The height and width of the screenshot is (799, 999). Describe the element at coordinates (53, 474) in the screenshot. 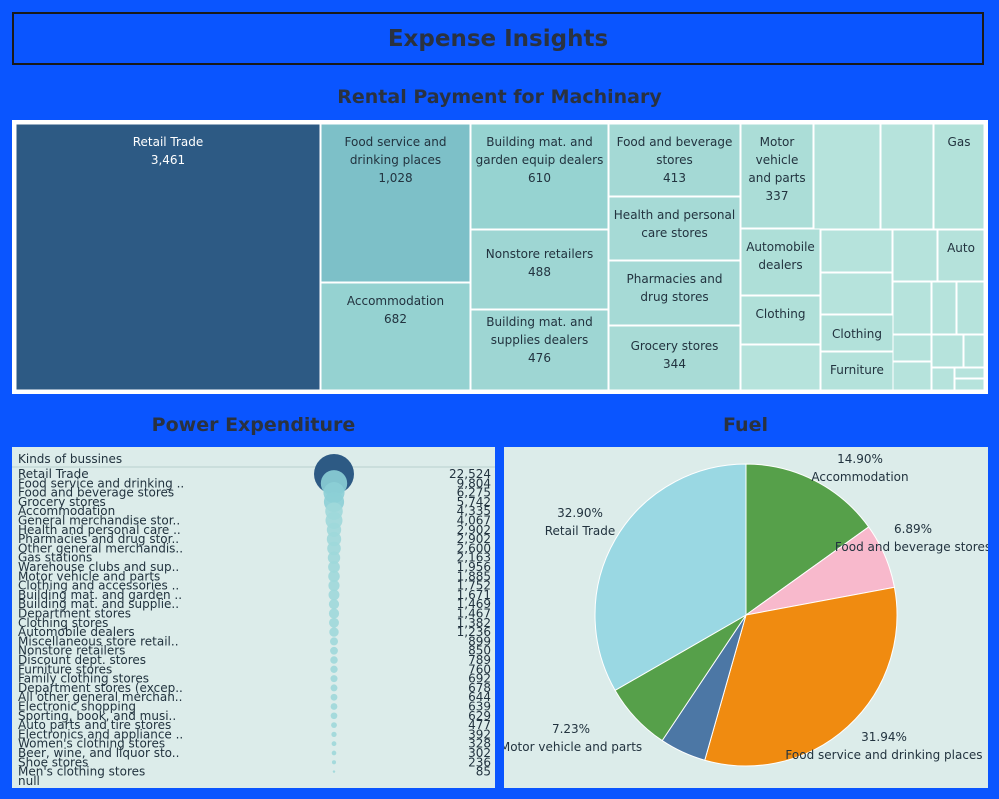

I see `power-category-label: Retail Trade` at that location.